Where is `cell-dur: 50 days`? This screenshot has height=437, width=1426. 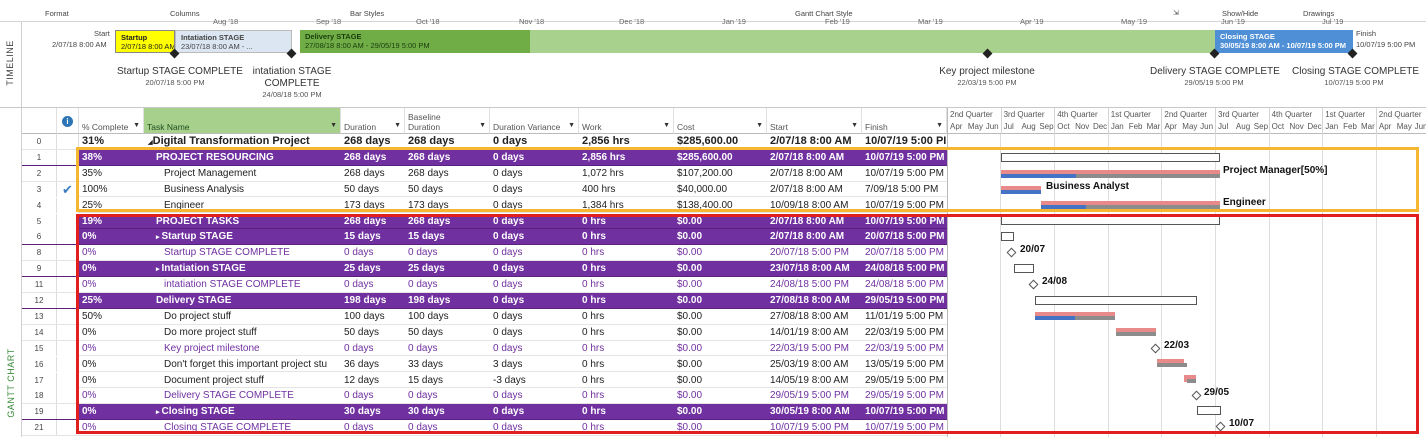
cell-dur: 50 days is located at coordinates (362, 189).